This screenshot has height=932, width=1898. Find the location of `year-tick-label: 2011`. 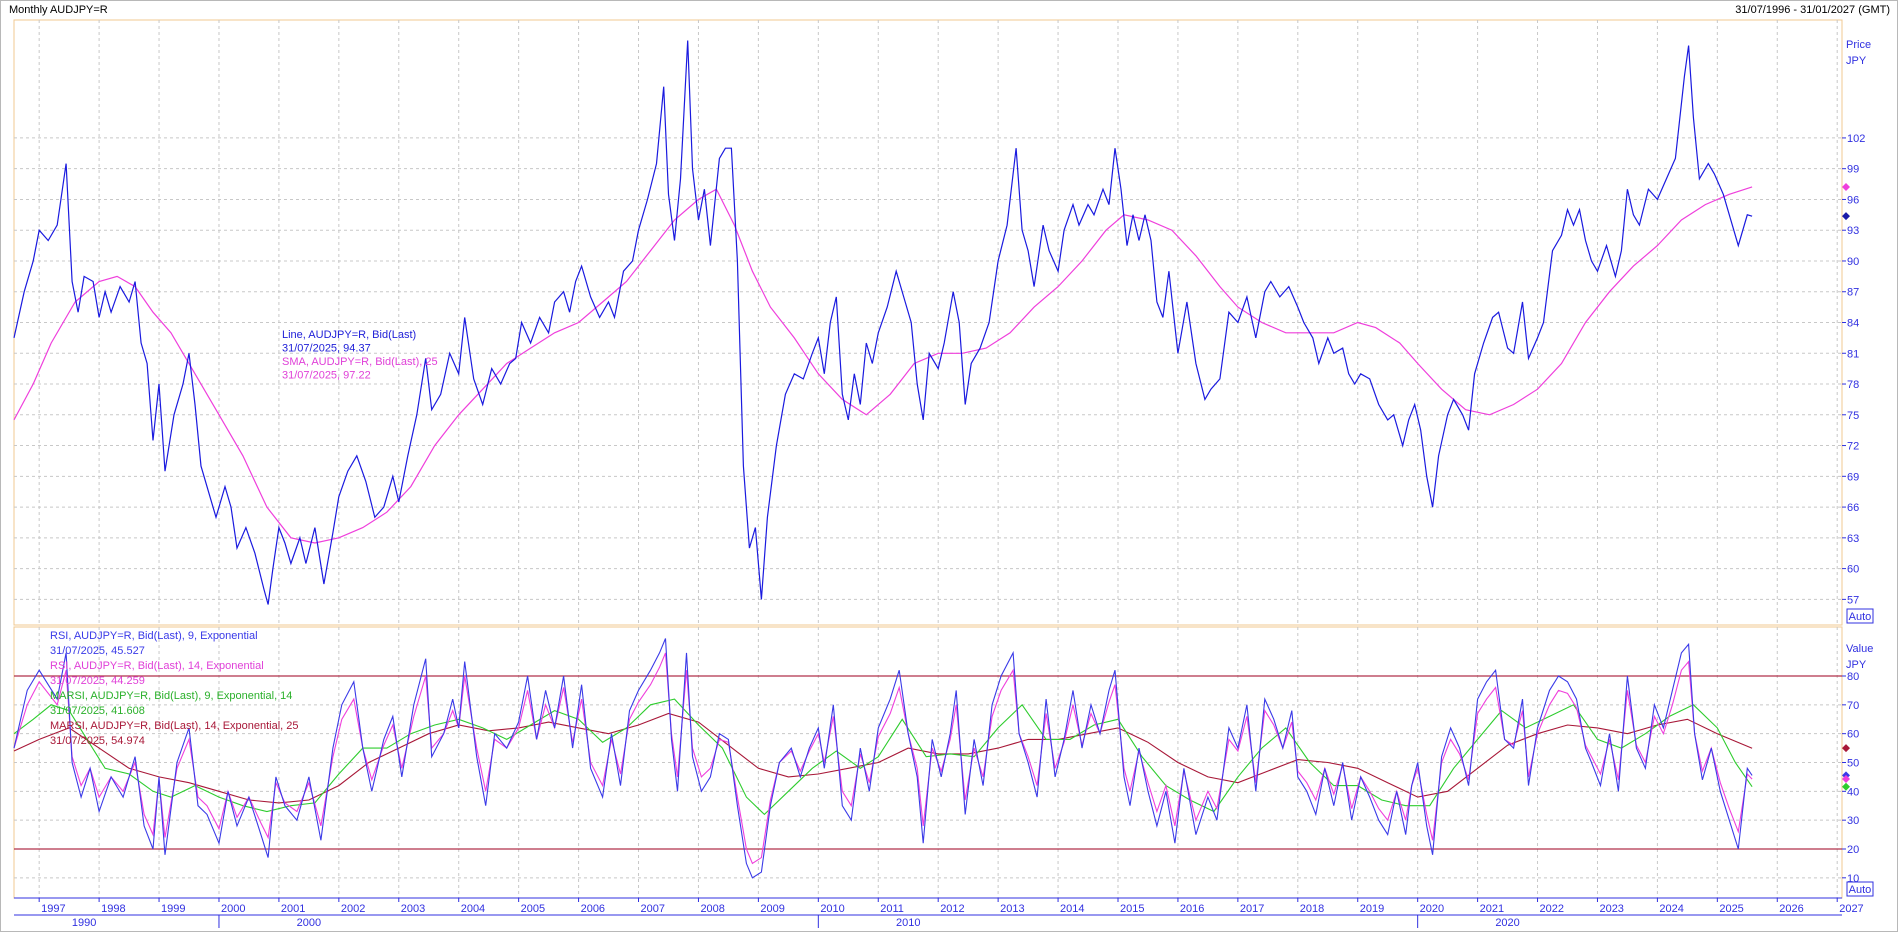

year-tick-label: 2011 is located at coordinates (892, 909).